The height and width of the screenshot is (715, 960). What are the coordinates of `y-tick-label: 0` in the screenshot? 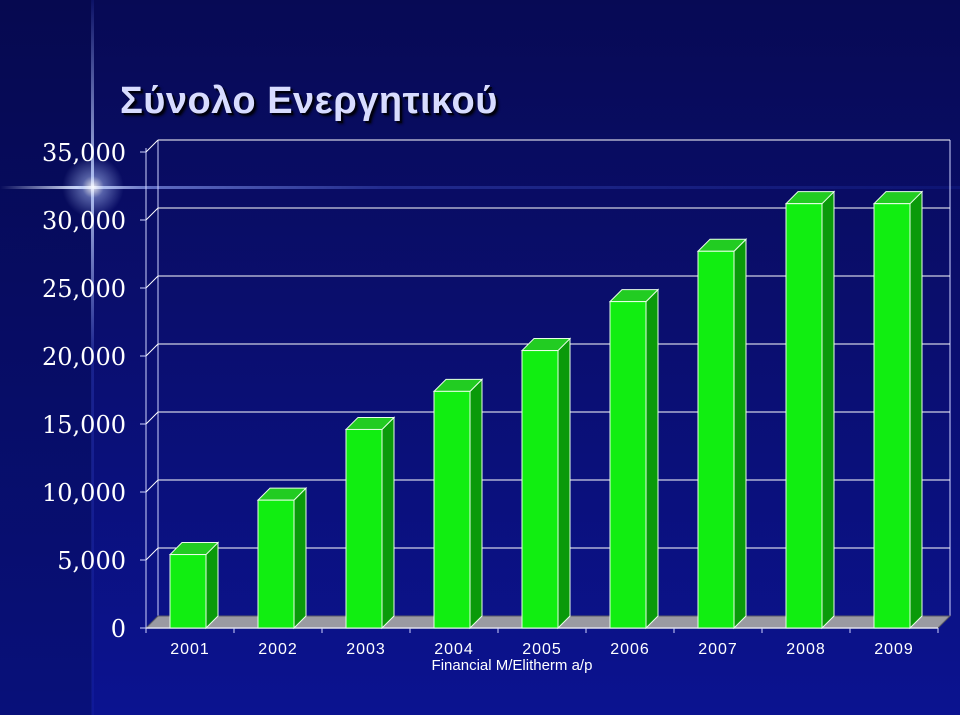 It's located at (118, 629).